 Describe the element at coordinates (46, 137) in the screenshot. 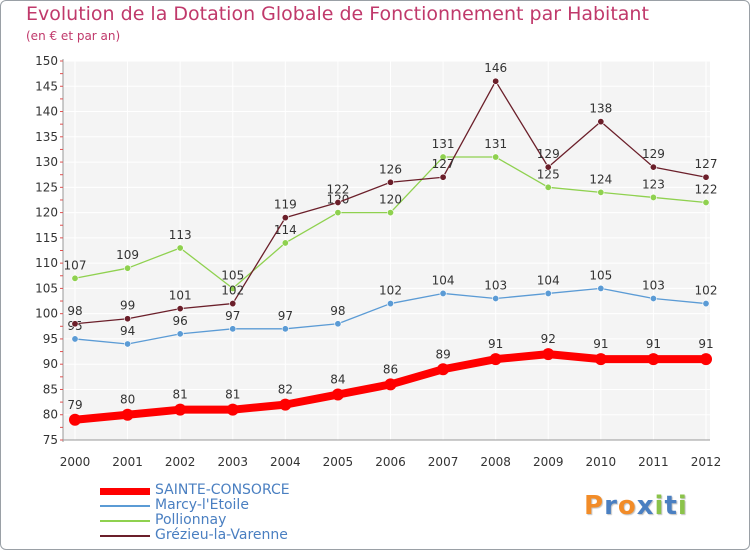

I see `y-tick-label: 135` at that location.